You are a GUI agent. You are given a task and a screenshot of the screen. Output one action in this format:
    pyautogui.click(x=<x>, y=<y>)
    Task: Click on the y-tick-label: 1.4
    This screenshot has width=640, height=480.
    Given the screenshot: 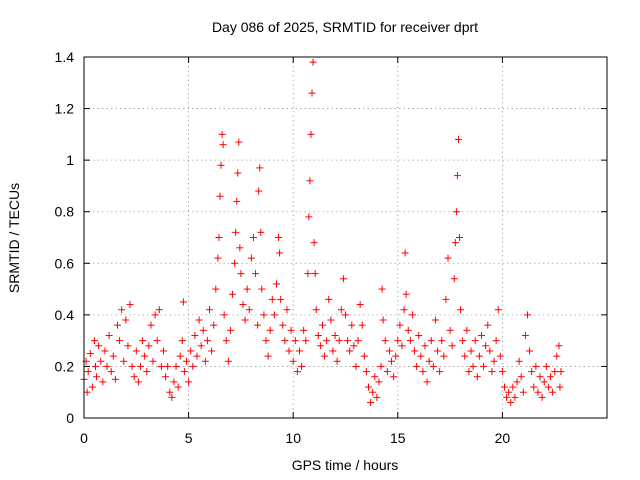 What is the action you would take?
    pyautogui.click(x=65, y=57)
    